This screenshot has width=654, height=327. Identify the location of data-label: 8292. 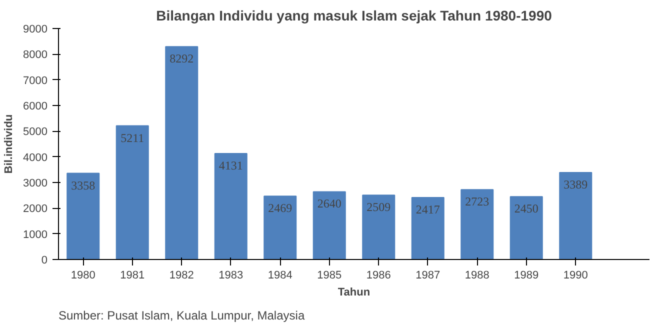
(182, 59).